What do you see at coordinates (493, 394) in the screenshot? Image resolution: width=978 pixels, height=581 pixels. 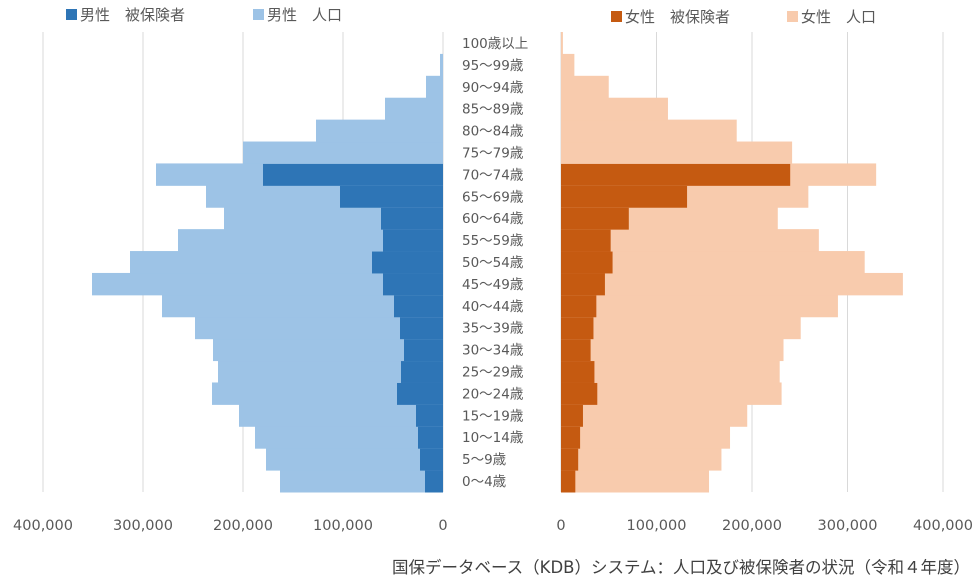 I see `age-label-4: 20〜24歳` at bounding box center [493, 394].